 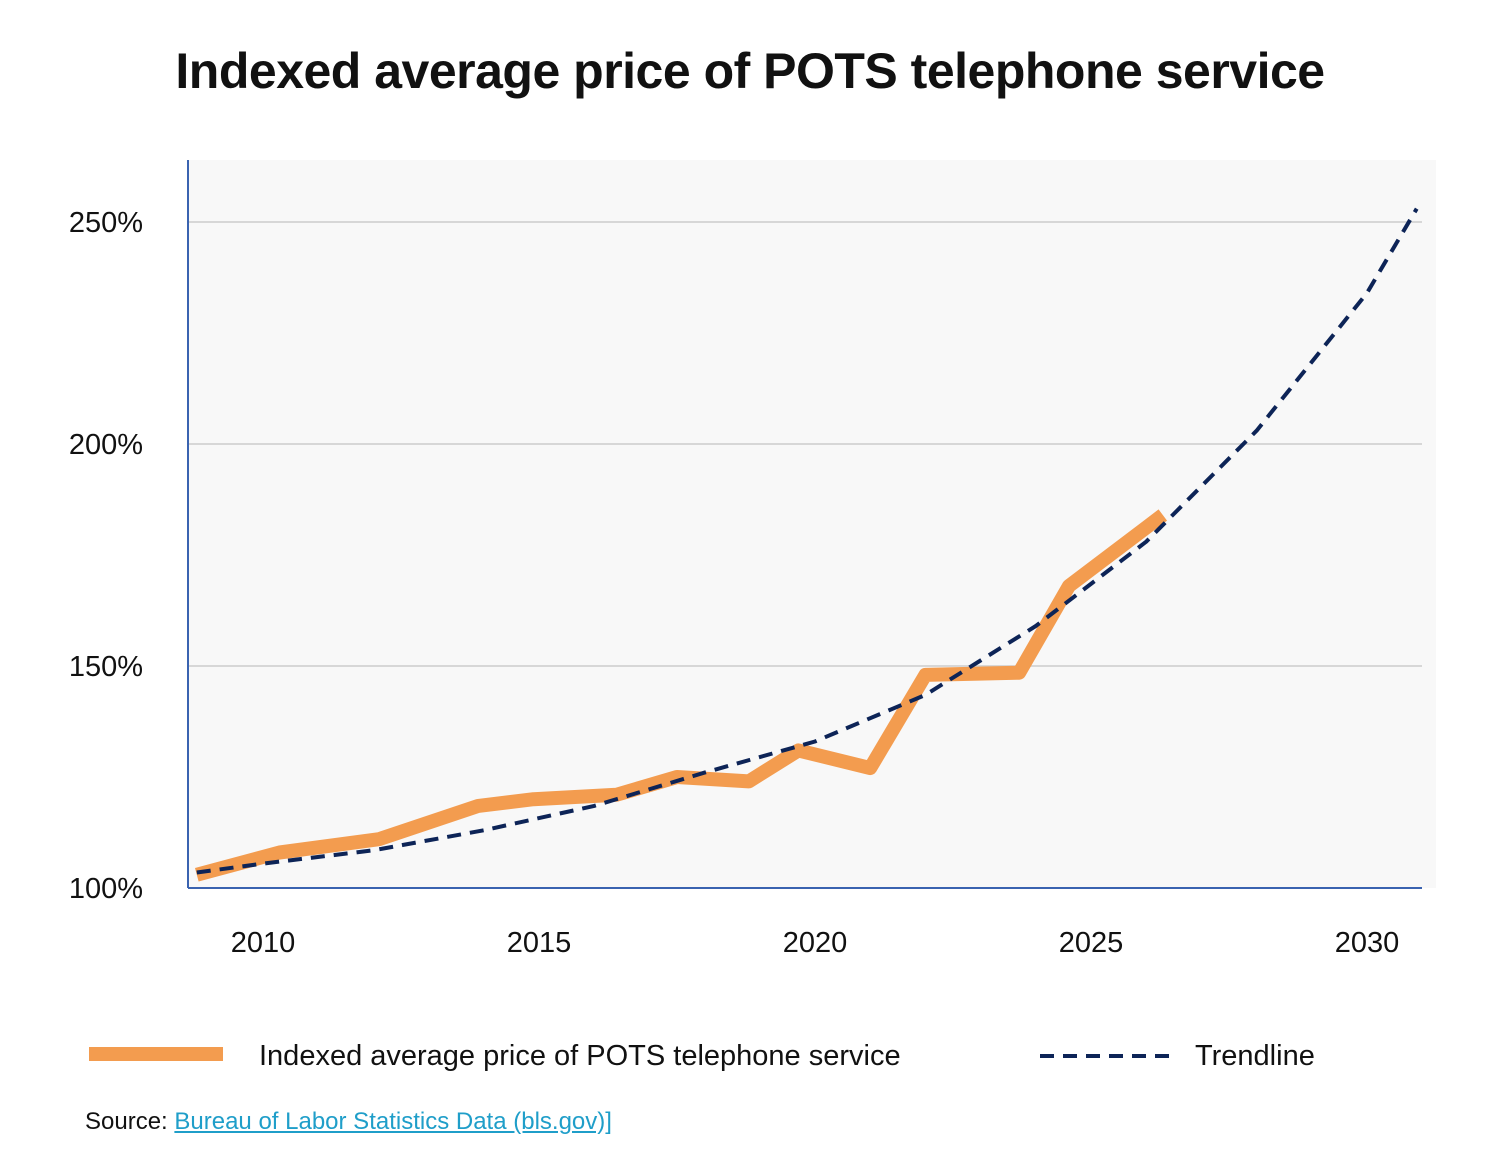 I want to click on x-tick-label: 2015, so click(x=539, y=943).